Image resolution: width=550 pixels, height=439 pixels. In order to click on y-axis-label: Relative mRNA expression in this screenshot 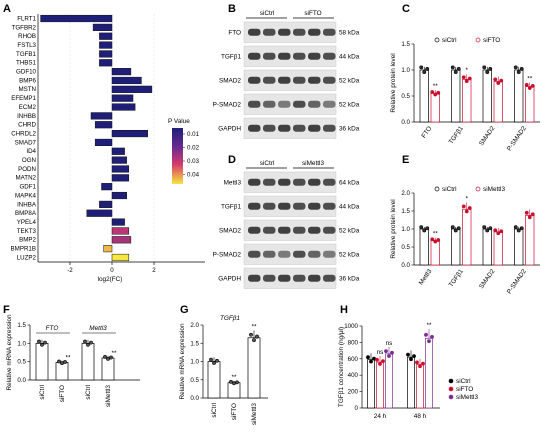, I will do `click(9, 352)`.